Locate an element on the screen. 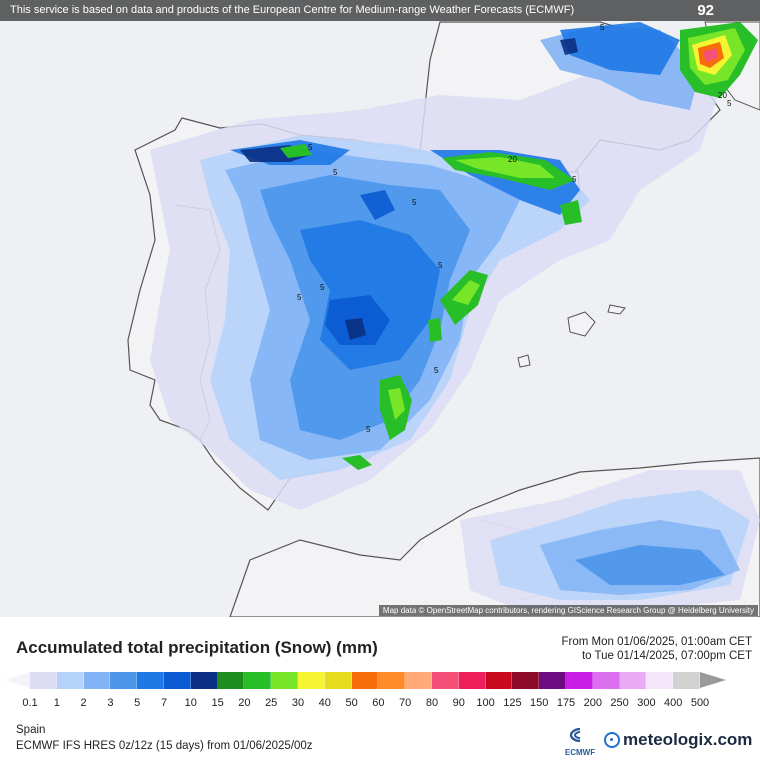 The height and width of the screenshot is (760, 760). scale-tick-label: 30 is located at coordinates (298, 703).